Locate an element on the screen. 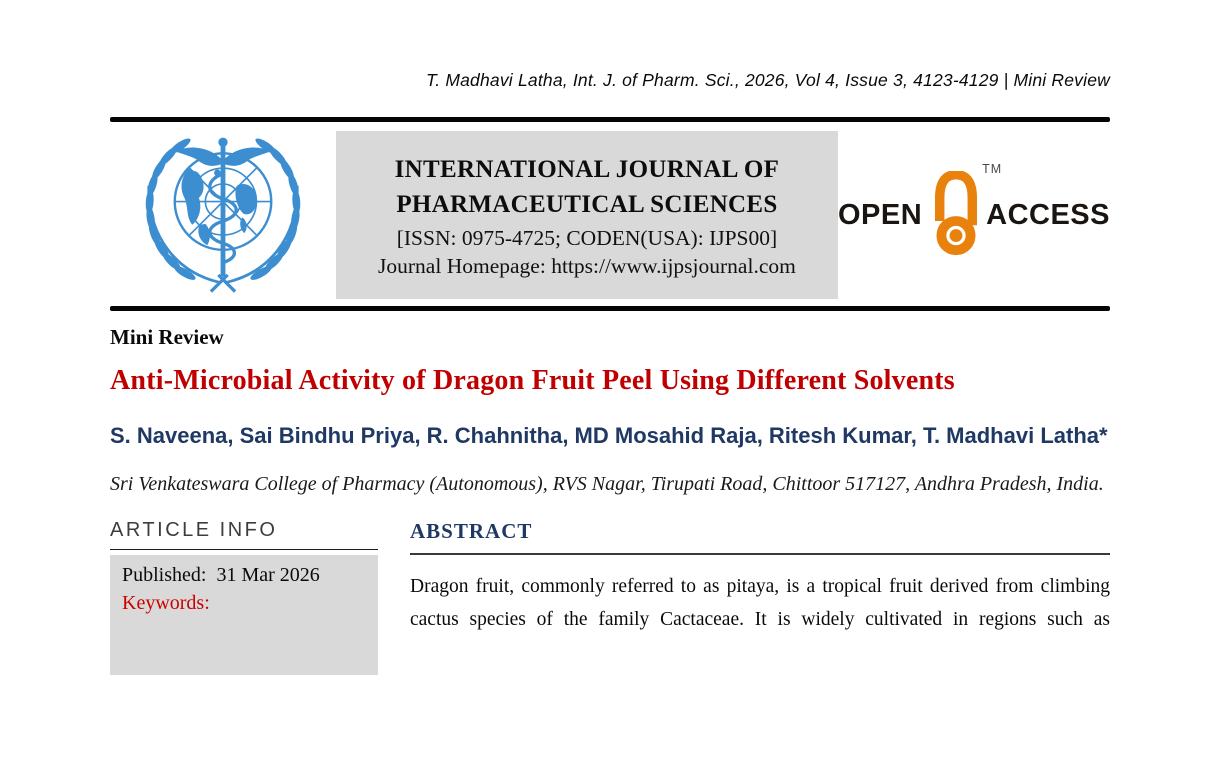 The image size is (1220, 765). homepage-url-link: https://www.ijpsjournal.com is located at coordinates (673, 265).